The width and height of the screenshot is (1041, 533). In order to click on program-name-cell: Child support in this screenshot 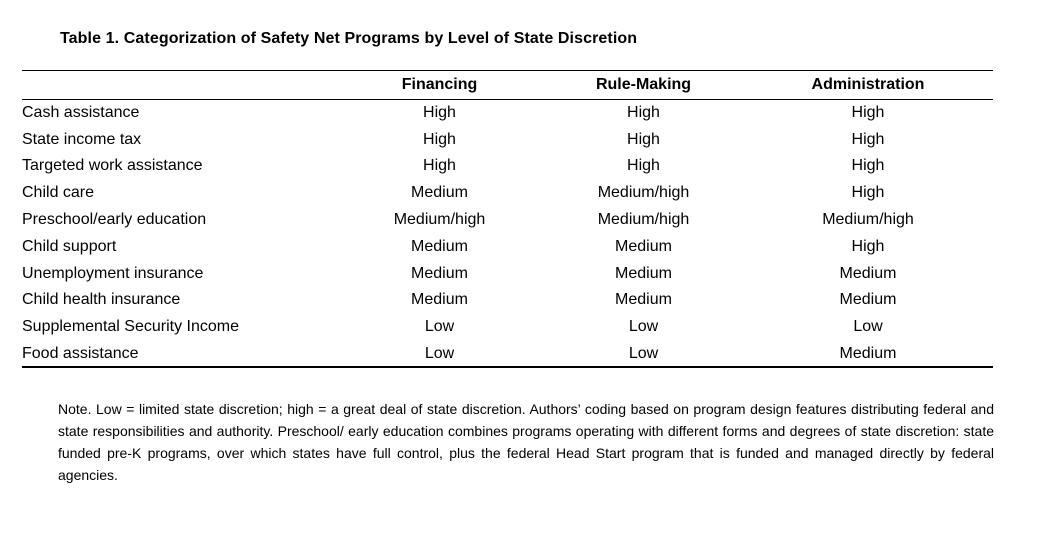, I will do `click(69, 246)`.